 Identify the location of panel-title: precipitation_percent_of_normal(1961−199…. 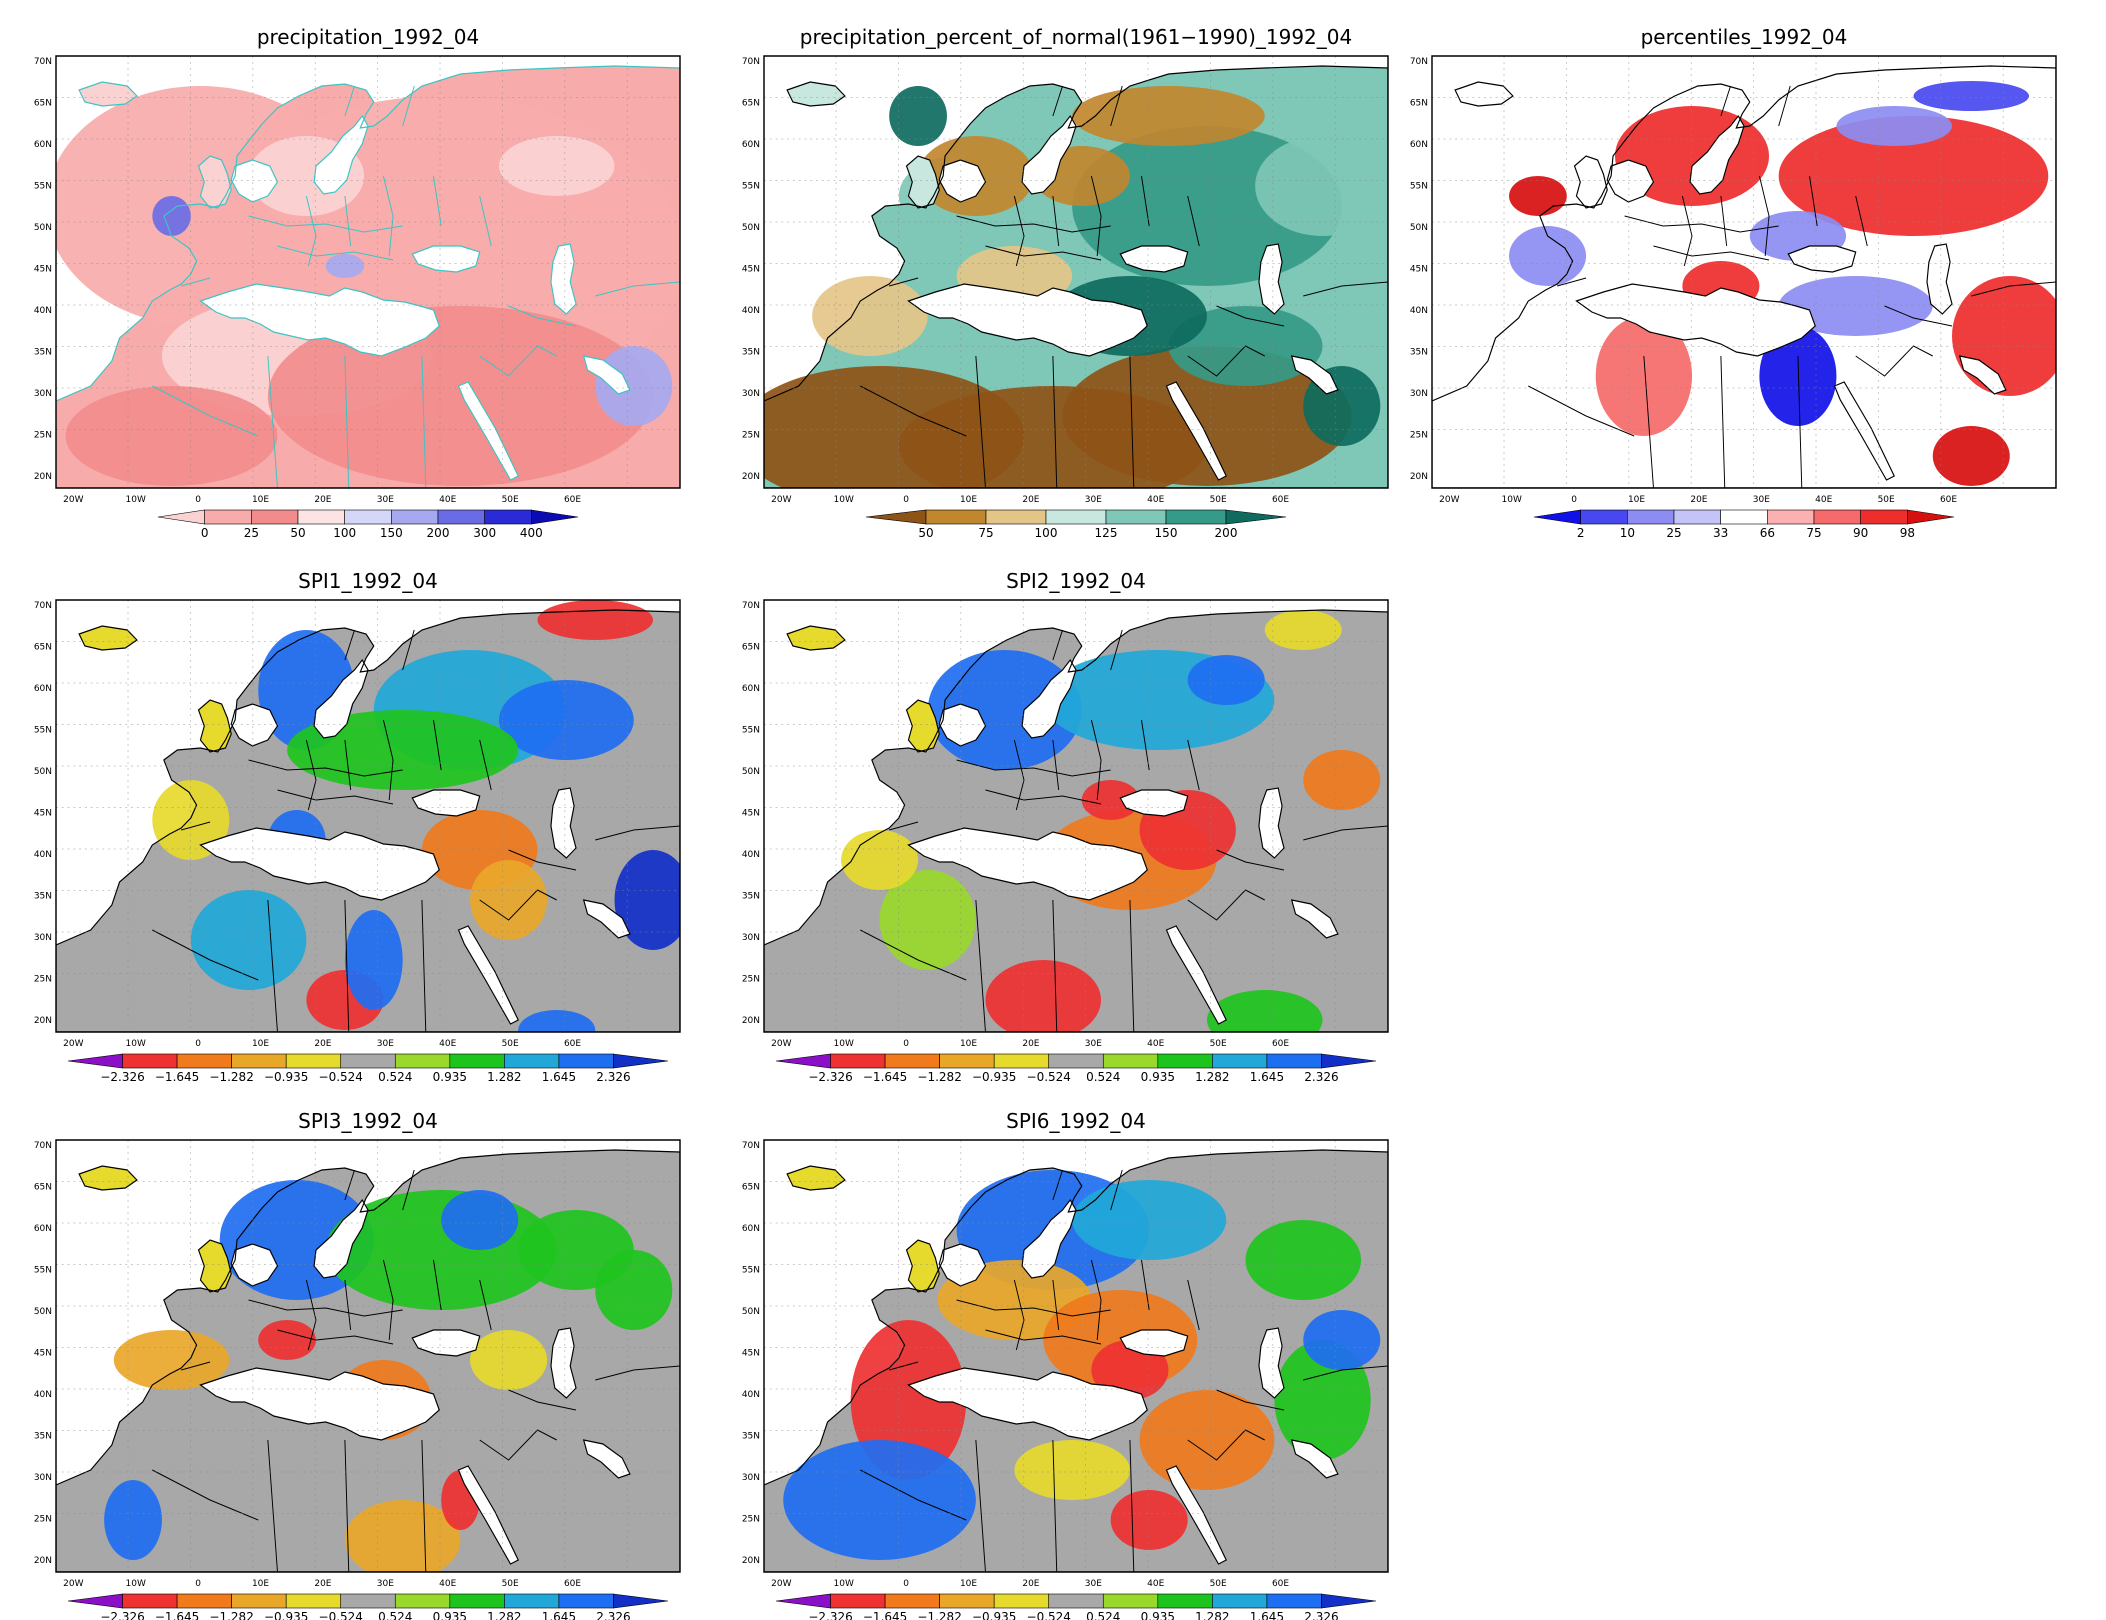
(1076, 37).